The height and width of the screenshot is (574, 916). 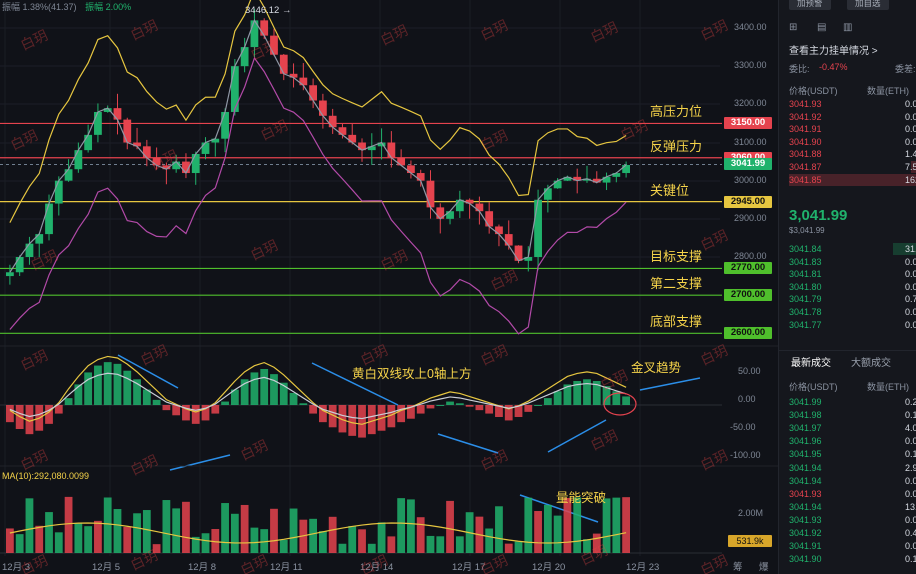 What do you see at coordinates (852, 154) in the screenshot?
I see `ask-row: 3041.88 1.4` at bounding box center [852, 154].